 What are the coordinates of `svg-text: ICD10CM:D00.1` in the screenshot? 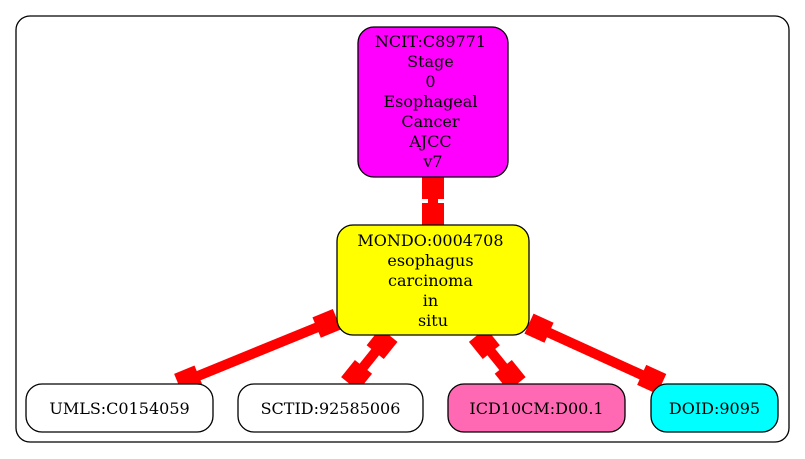 It's located at (536, 408).